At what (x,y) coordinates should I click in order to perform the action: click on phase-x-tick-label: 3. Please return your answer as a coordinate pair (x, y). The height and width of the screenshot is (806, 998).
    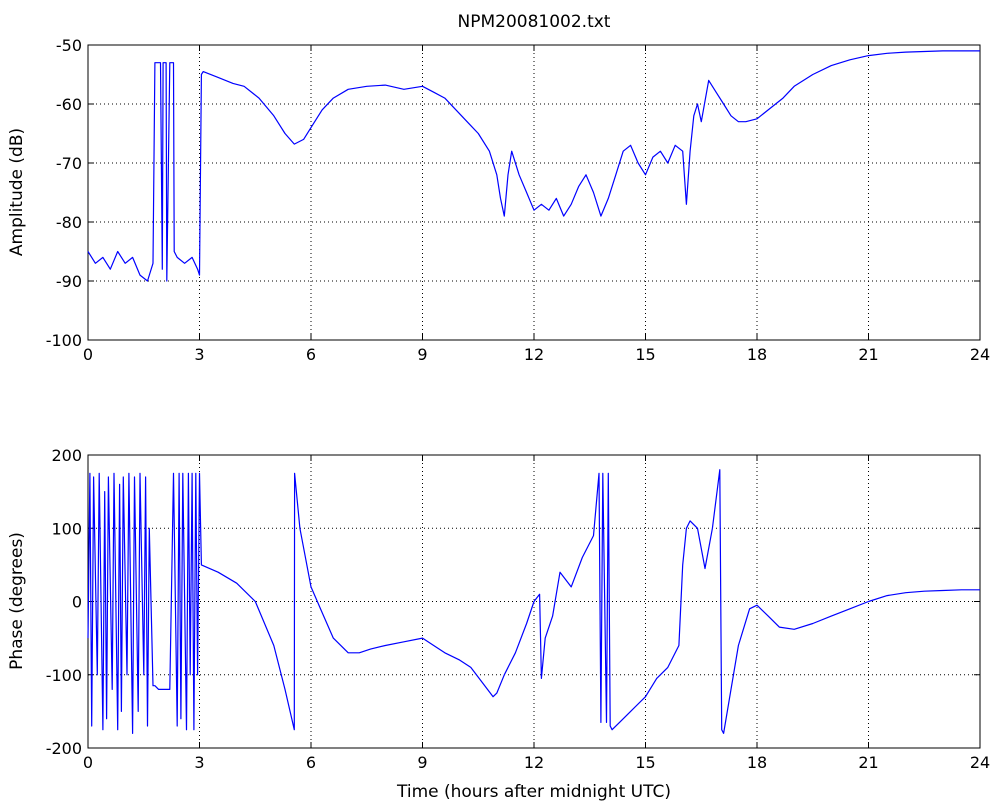
    Looking at the image, I should click on (199, 762).